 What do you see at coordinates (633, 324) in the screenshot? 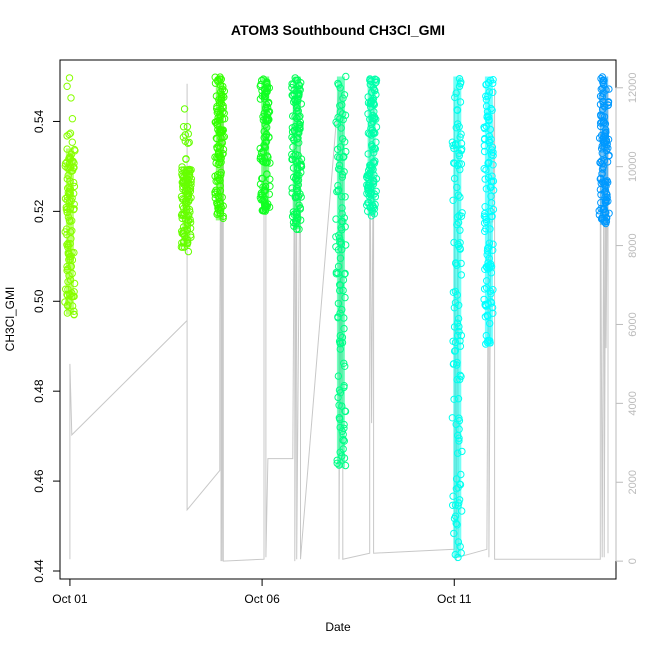
I see `y2-tick-label: 6000` at bounding box center [633, 324].